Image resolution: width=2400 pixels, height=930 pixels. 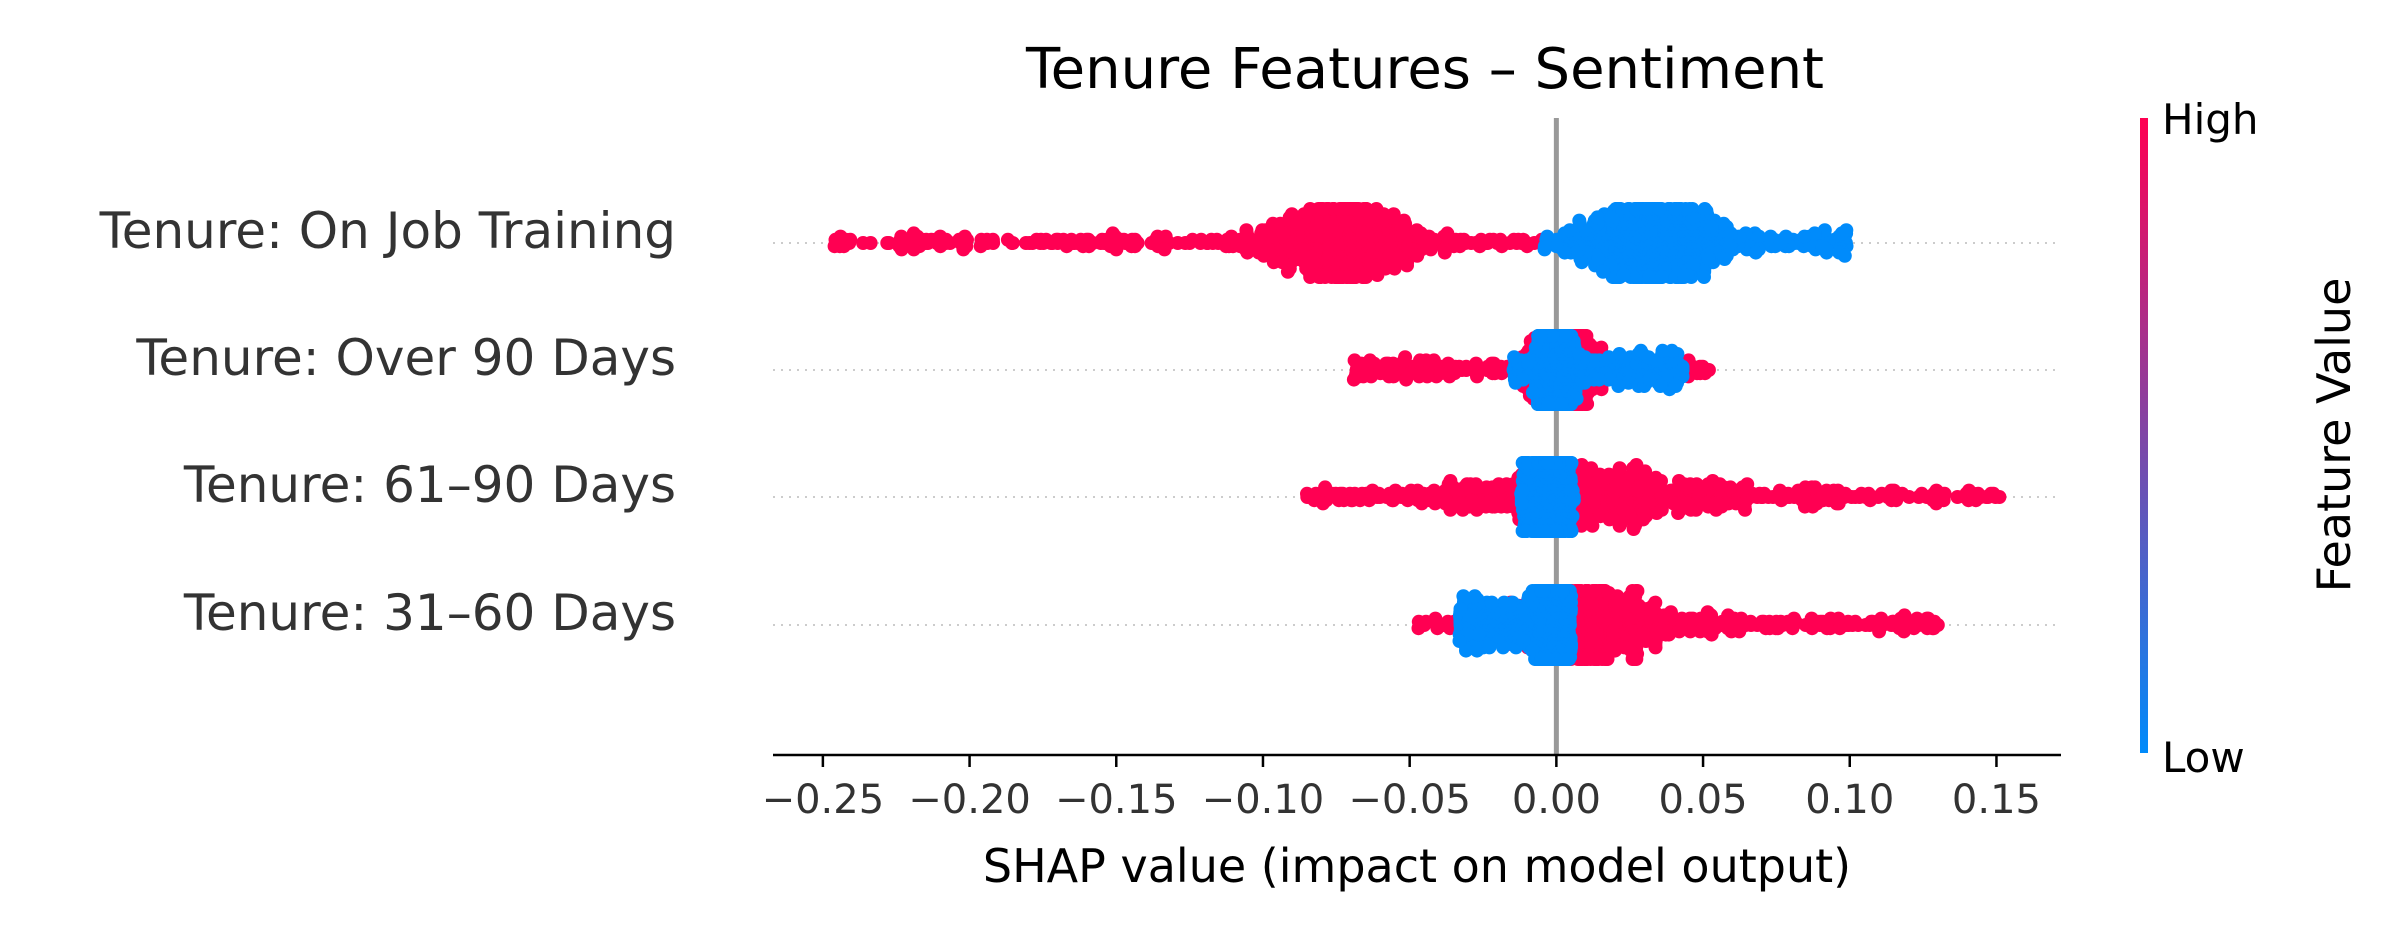 What do you see at coordinates (1424, 69) in the screenshot?
I see `chart-title: Tenure Features – Sentiment` at bounding box center [1424, 69].